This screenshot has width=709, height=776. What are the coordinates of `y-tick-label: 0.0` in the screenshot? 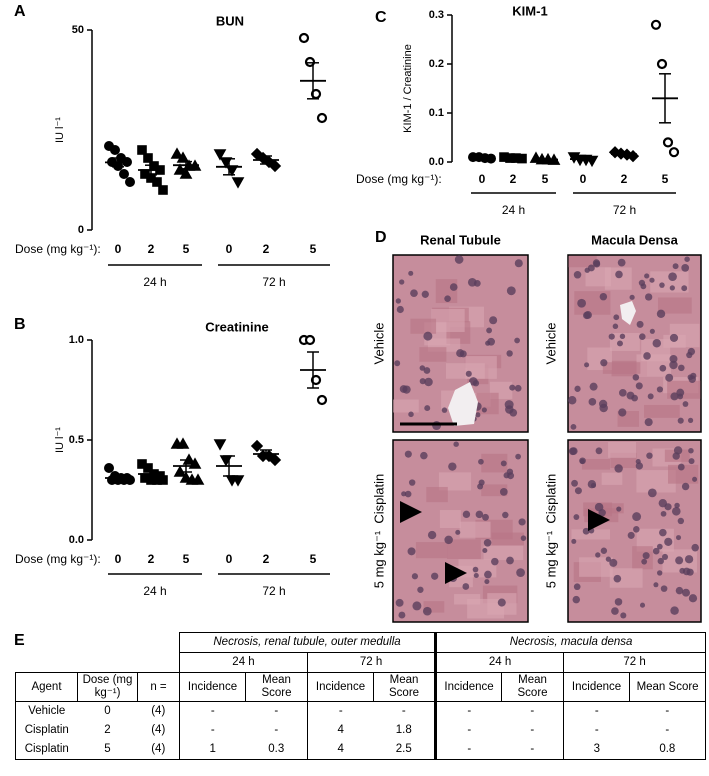 It's located at (436, 162).